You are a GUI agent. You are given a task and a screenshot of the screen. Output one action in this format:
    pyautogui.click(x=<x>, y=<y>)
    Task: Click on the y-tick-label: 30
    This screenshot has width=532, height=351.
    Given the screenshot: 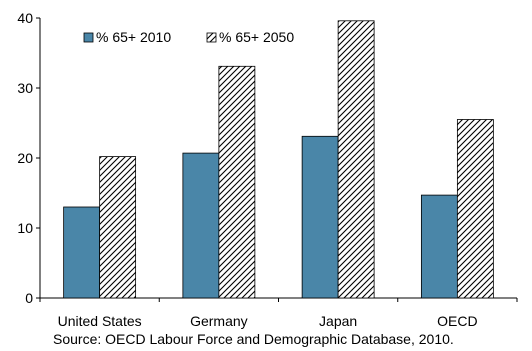 What is the action you would take?
    pyautogui.click(x=25, y=88)
    